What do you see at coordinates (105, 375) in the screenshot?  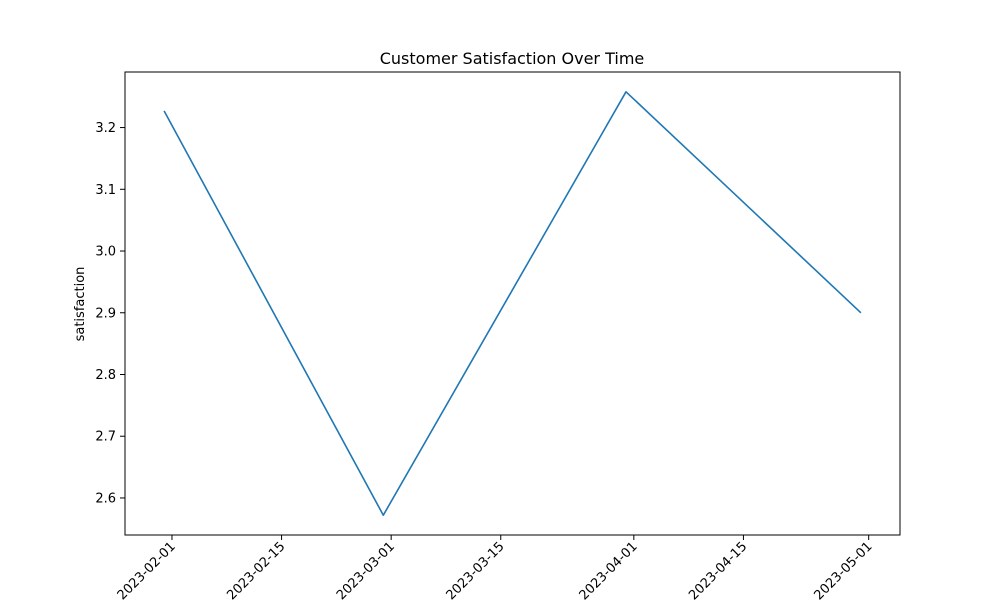 I see `y-tick-label: 2.8` at bounding box center [105, 375].